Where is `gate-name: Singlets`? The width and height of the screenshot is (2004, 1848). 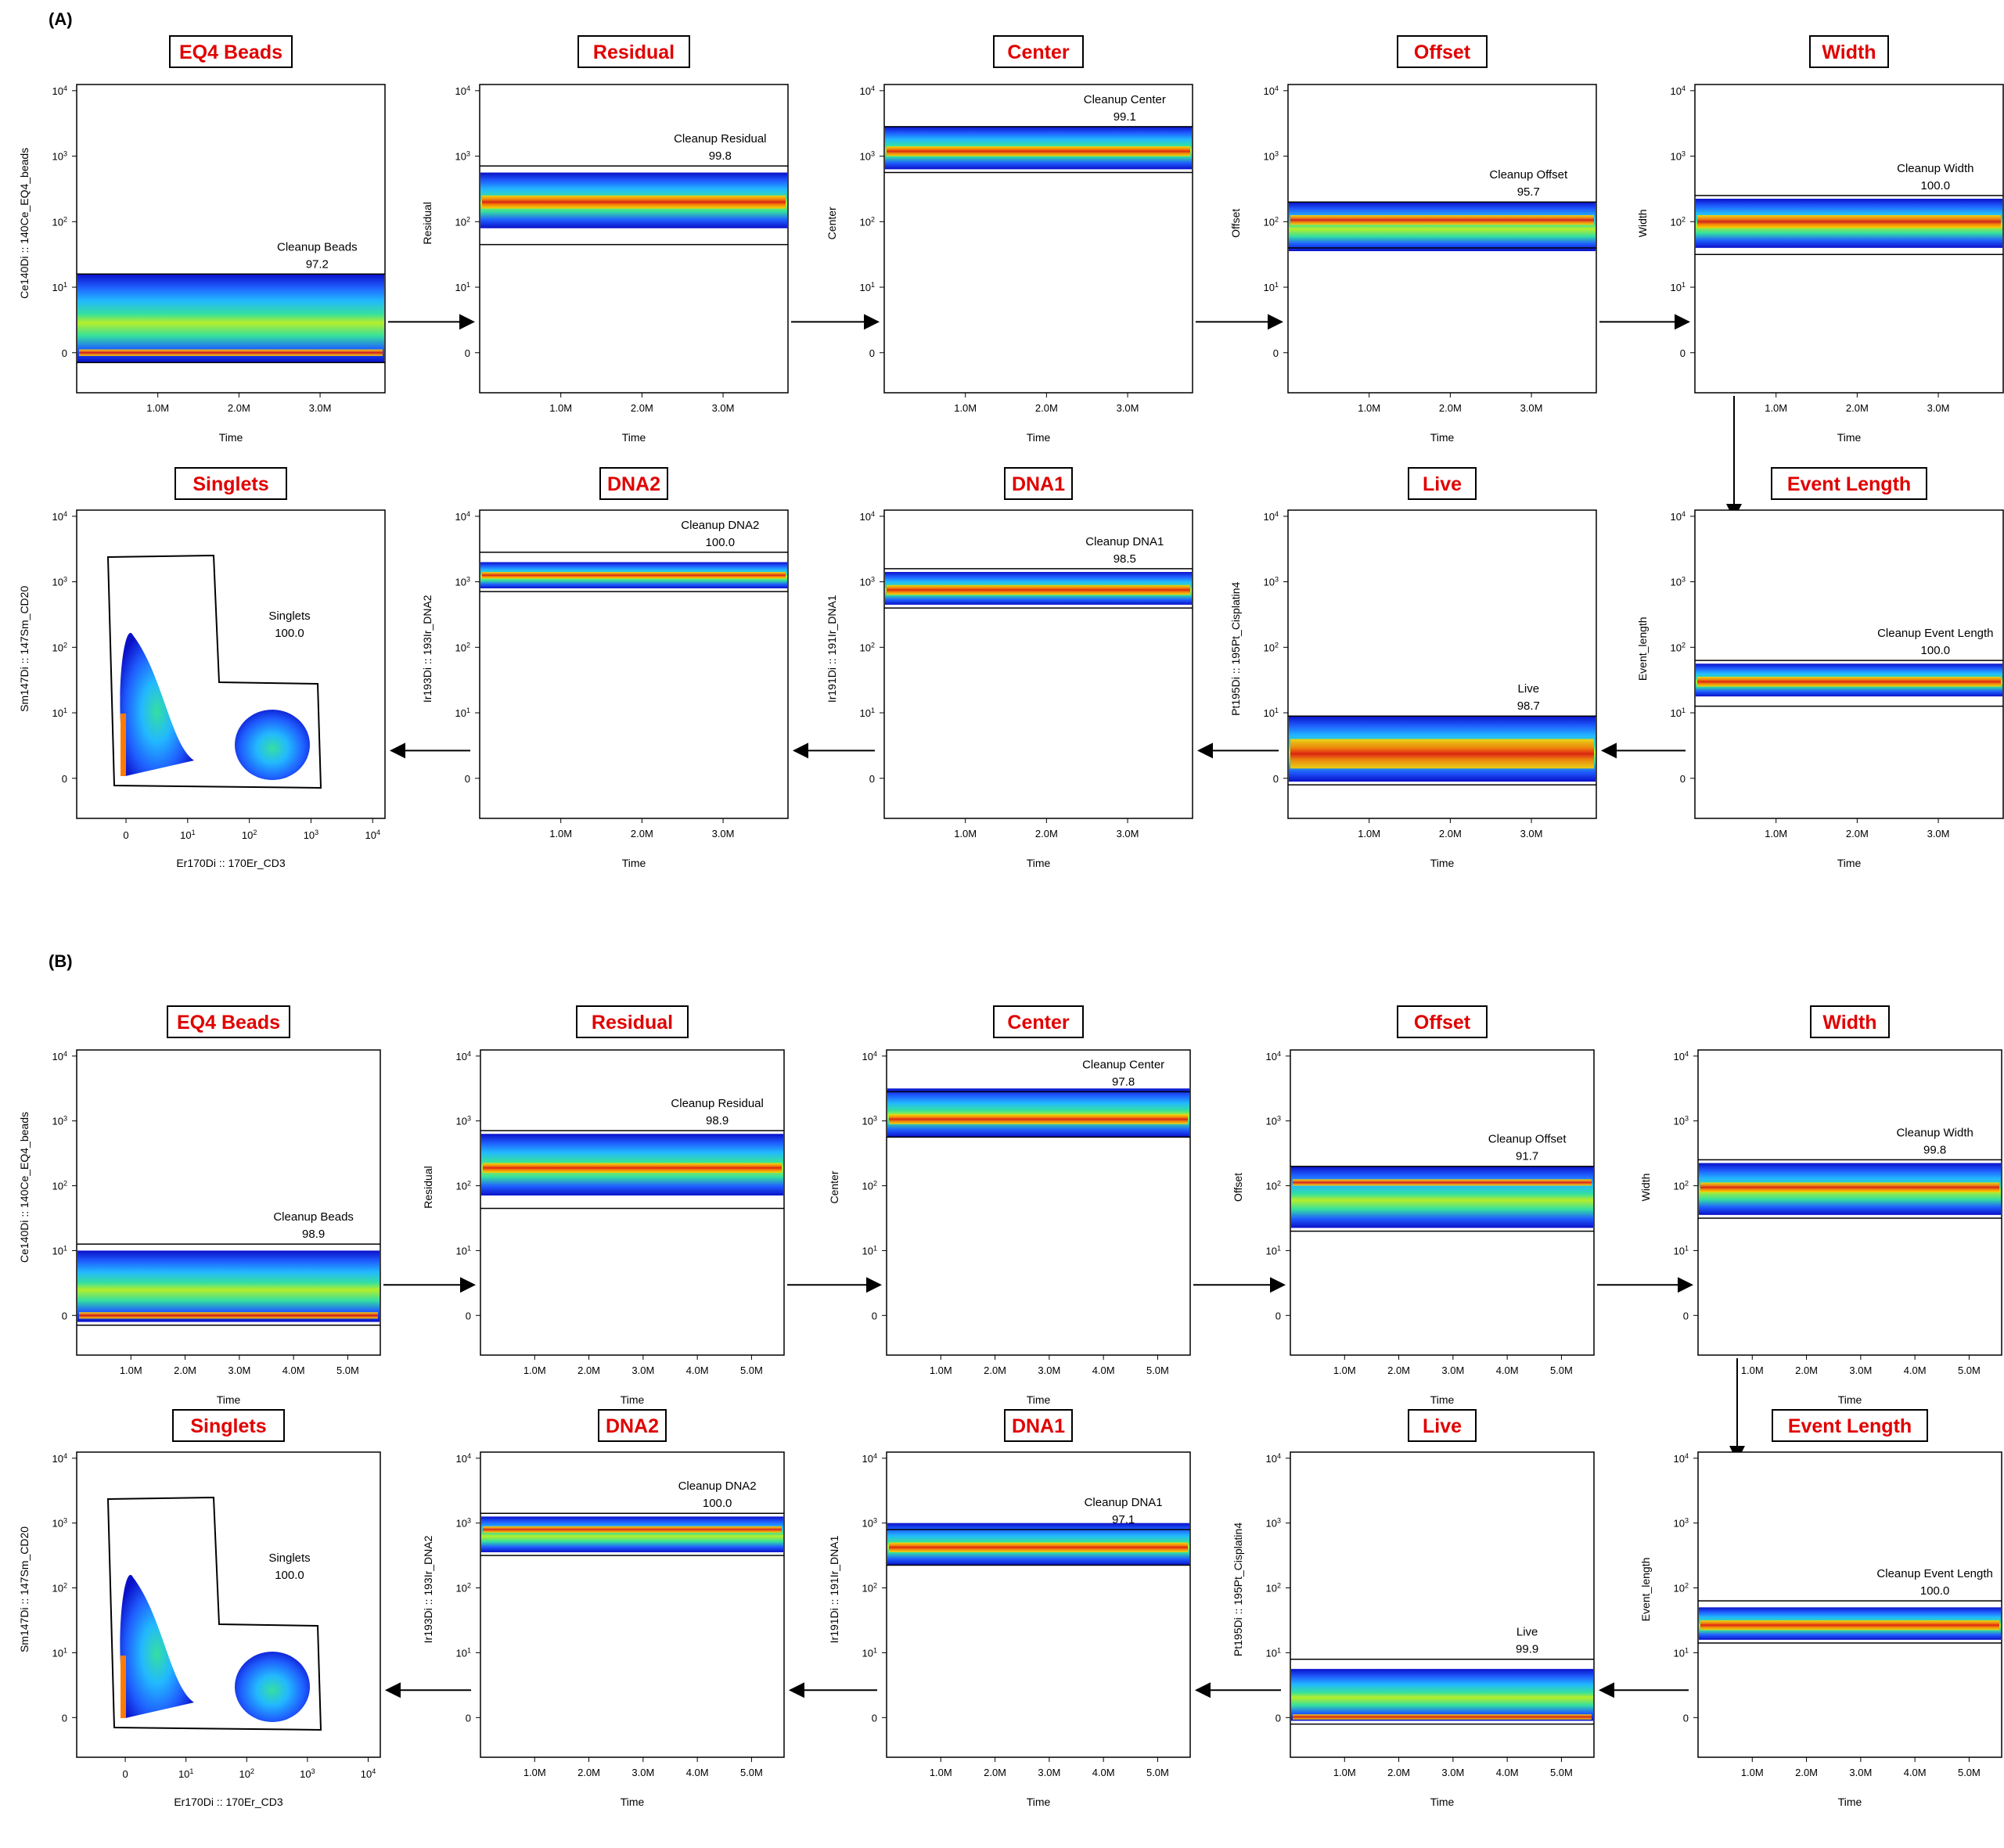 gate-name: Singlets is located at coordinates (289, 616).